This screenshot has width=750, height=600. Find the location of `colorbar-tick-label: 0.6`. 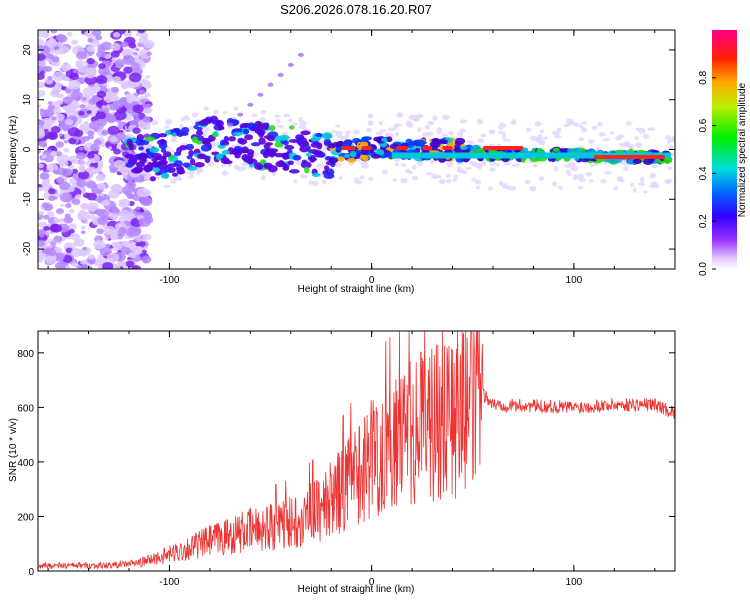

colorbar-tick-label: 0.6 is located at coordinates (703, 125).